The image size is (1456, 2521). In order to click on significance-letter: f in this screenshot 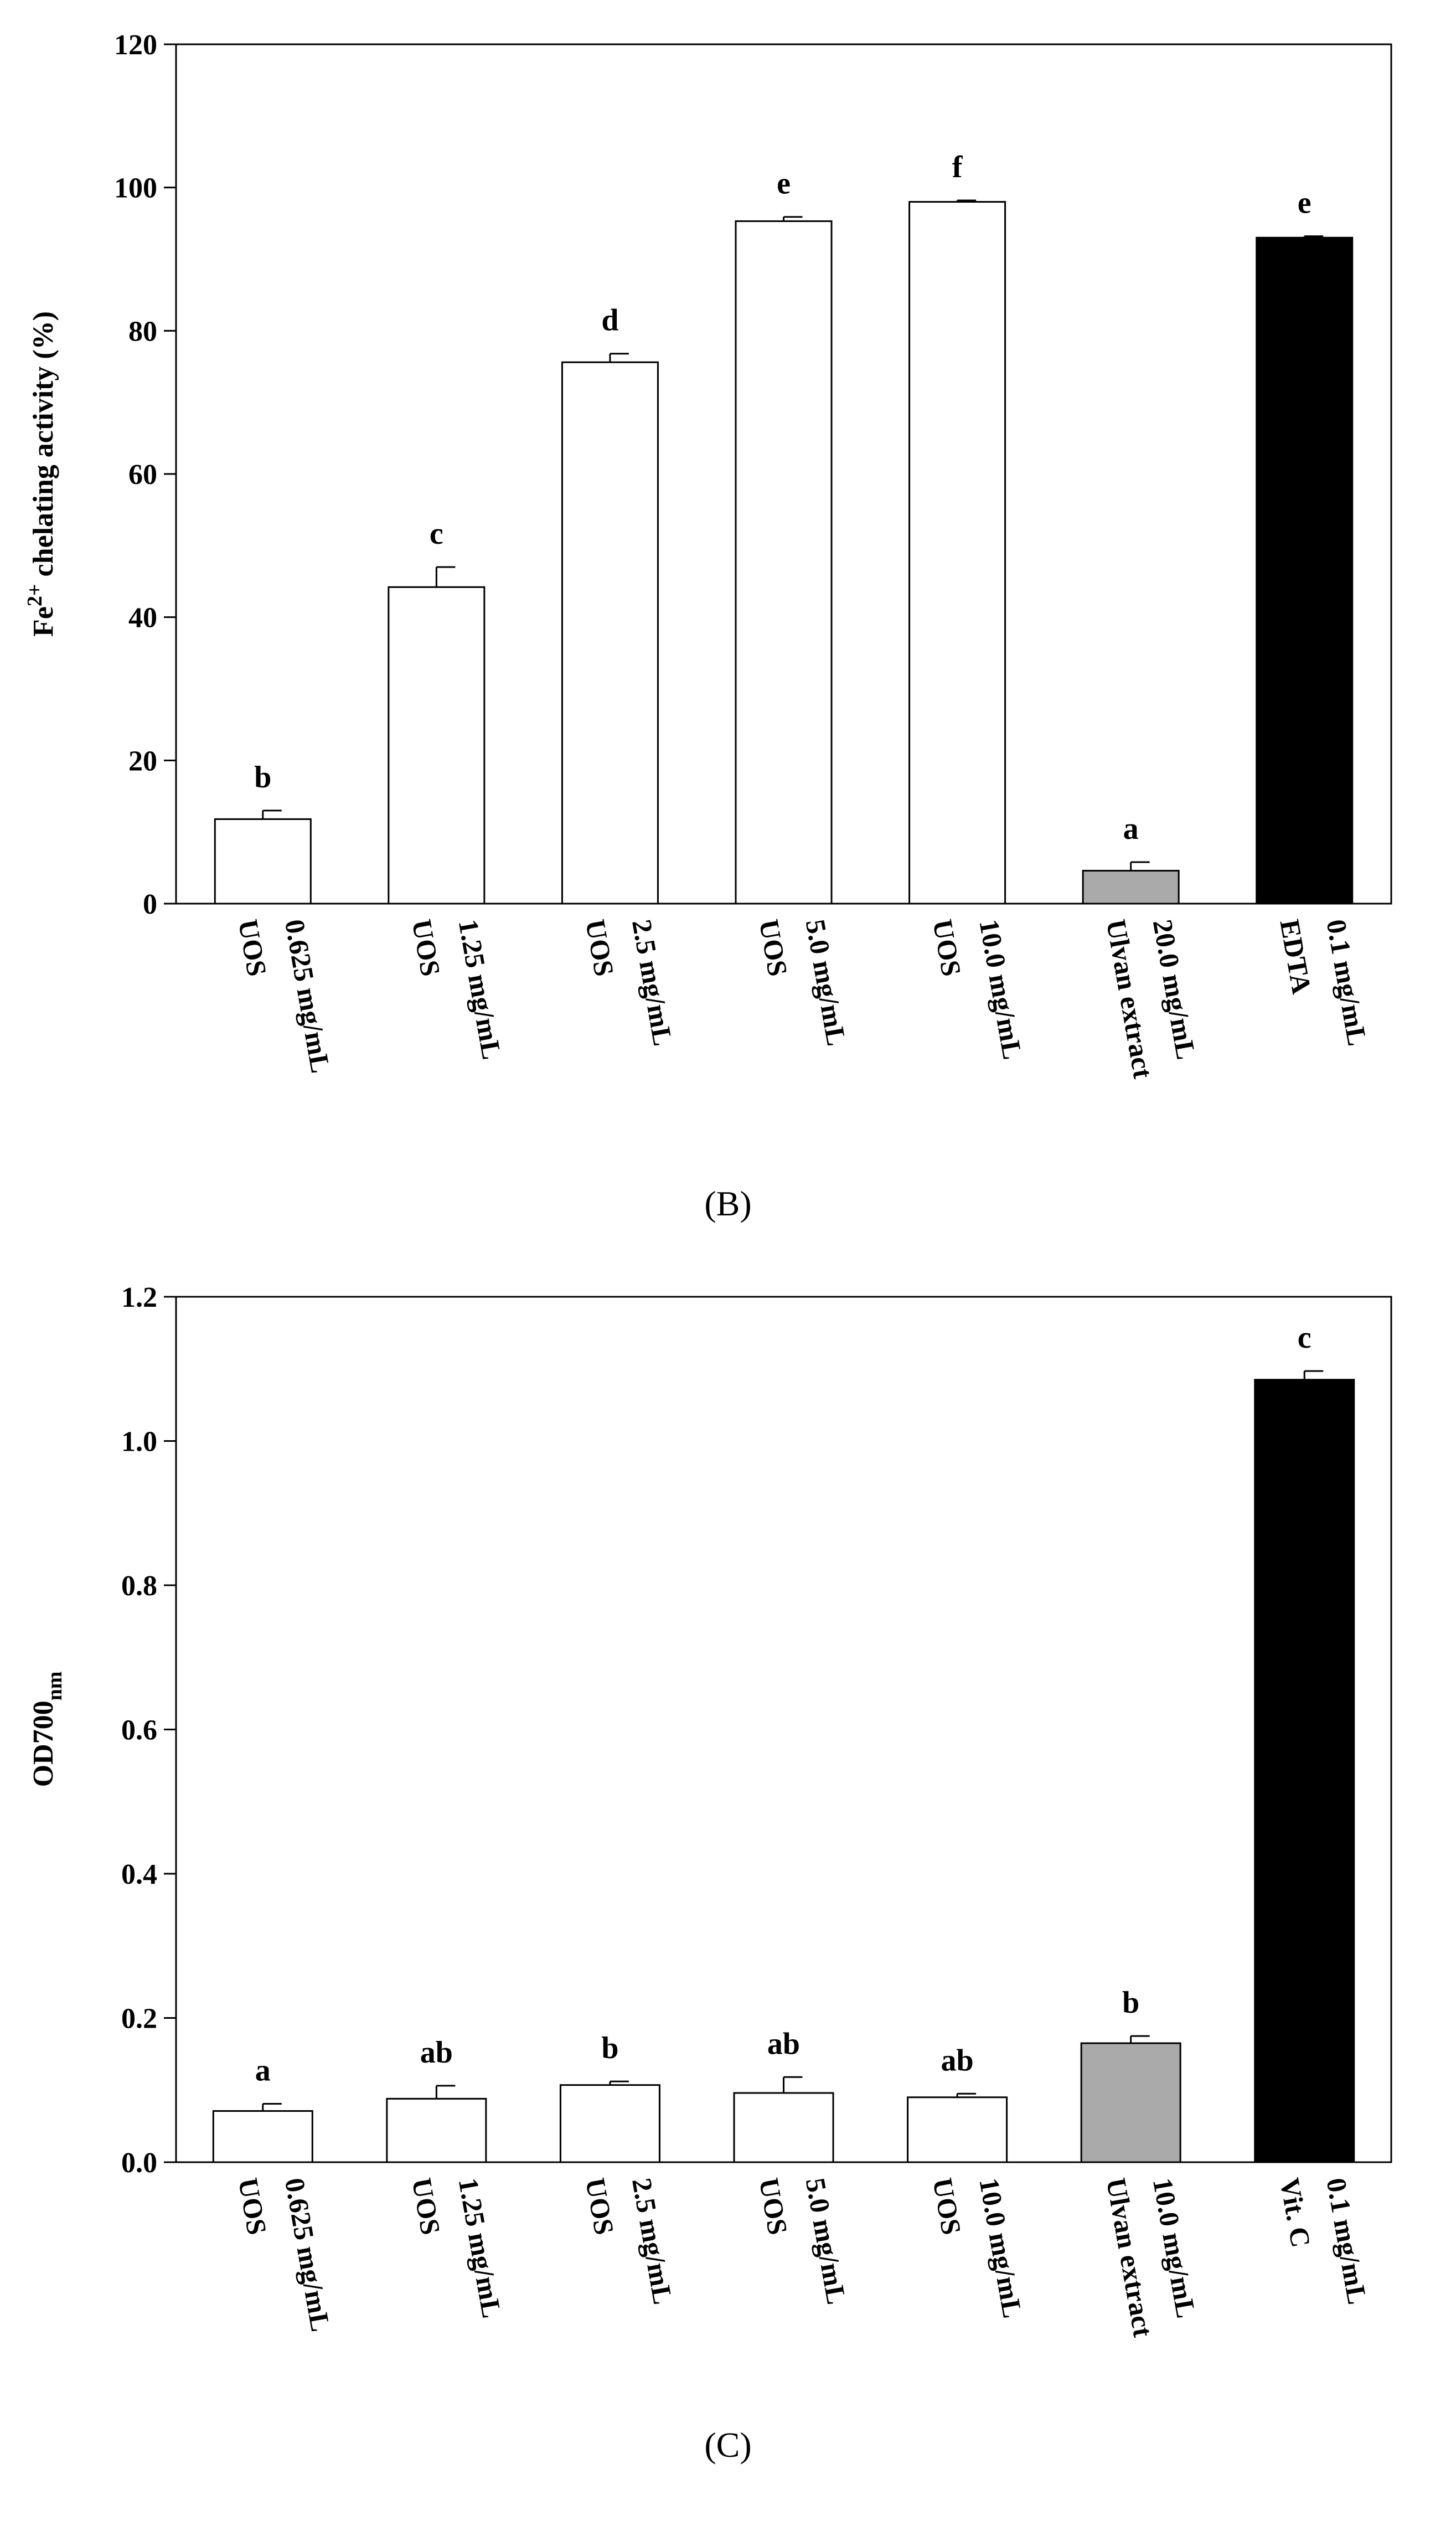, I will do `click(957, 167)`.